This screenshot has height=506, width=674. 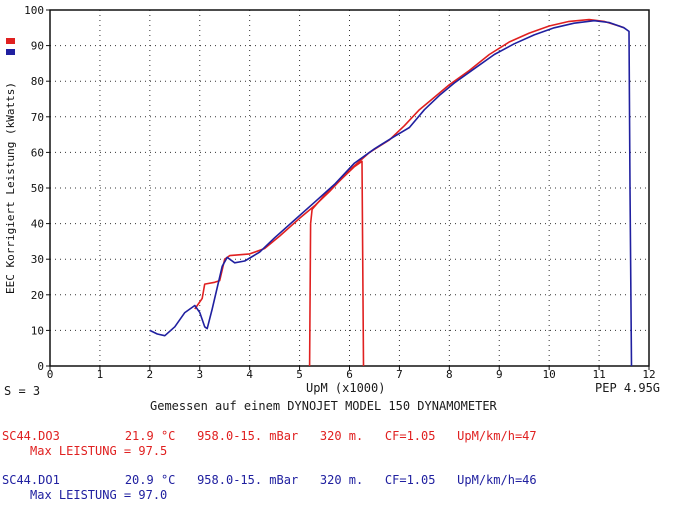 What do you see at coordinates (37, 330) in the screenshot?
I see `y-tick-label: 10` at bounding box center [37, 330].